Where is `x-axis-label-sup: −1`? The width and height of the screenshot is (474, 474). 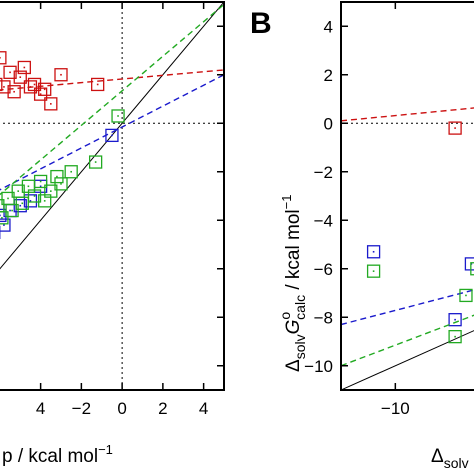
x-axis-label-sup: −1 is located at coordinates (105, 449).